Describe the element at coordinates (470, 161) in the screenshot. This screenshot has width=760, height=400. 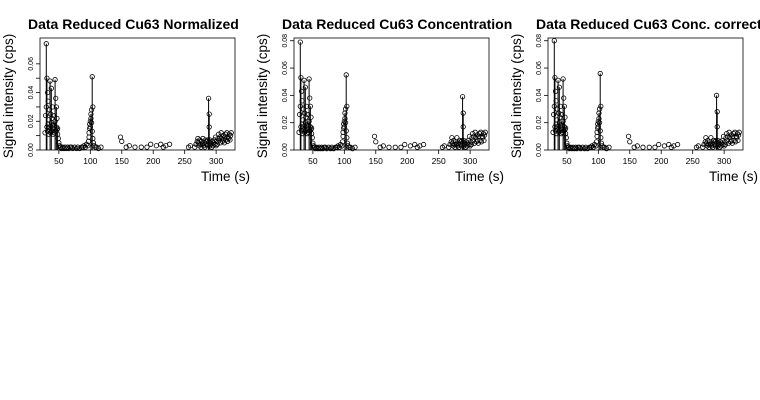
I see `x-tick-label: 300` at that location.